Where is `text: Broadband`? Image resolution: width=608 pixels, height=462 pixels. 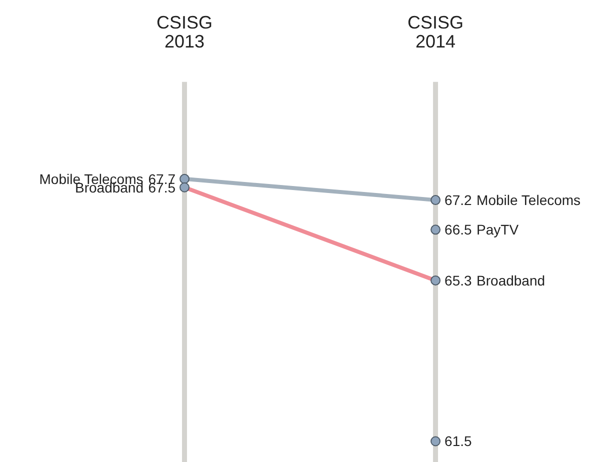 text: Broadband is located at coordinates (511, 280).